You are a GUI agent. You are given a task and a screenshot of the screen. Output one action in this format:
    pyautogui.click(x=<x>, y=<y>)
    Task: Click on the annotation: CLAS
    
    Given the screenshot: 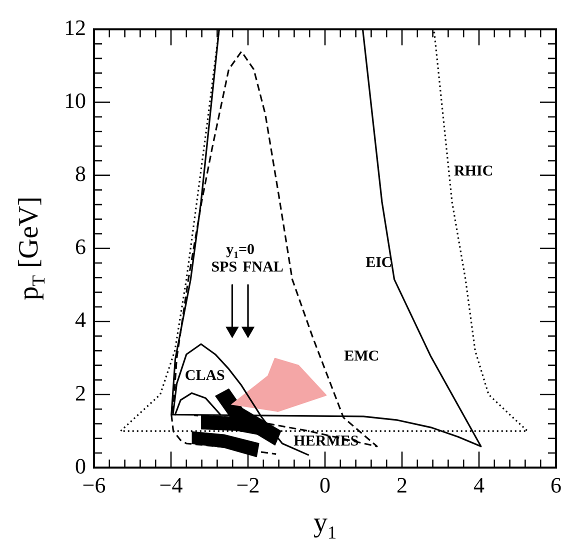 What is the action you would take?
    pyautogui.click(x=204, y=376)
    